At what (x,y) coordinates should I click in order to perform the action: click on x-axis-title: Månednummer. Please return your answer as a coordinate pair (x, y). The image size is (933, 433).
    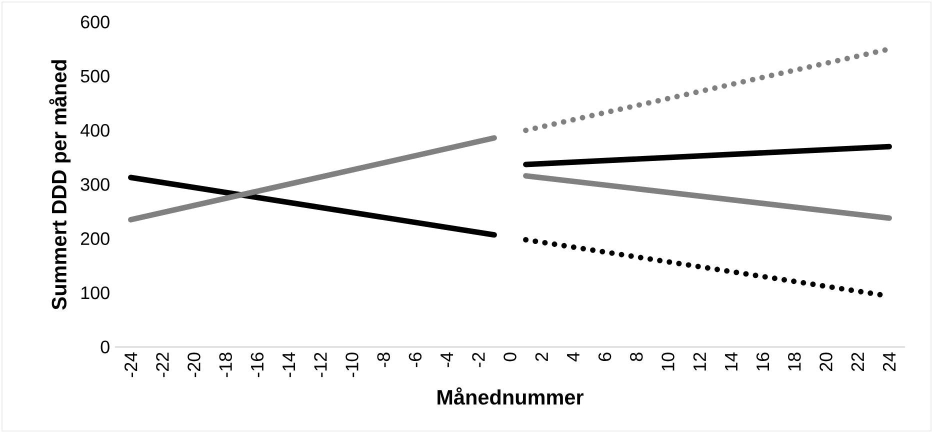
    Looking at the image, I should click on (511, 396).